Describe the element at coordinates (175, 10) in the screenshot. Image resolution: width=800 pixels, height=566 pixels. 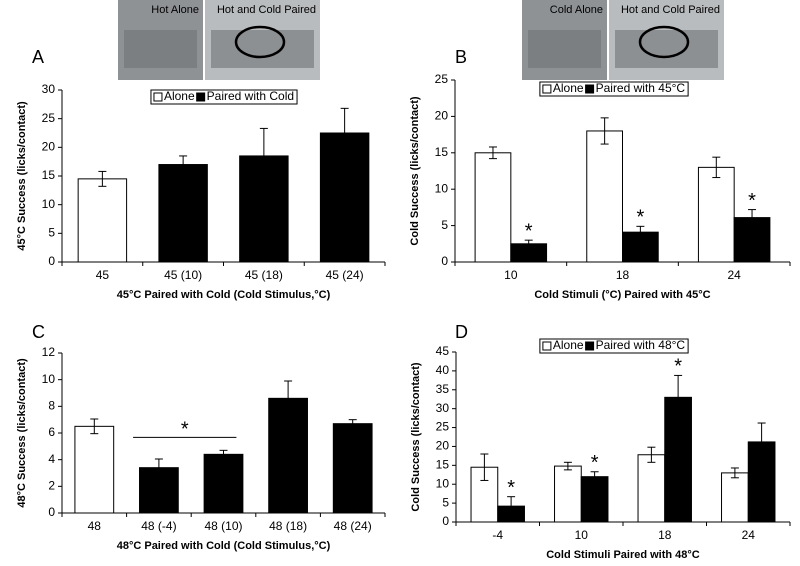
I see `photo-label: Hot Alone` at that location.